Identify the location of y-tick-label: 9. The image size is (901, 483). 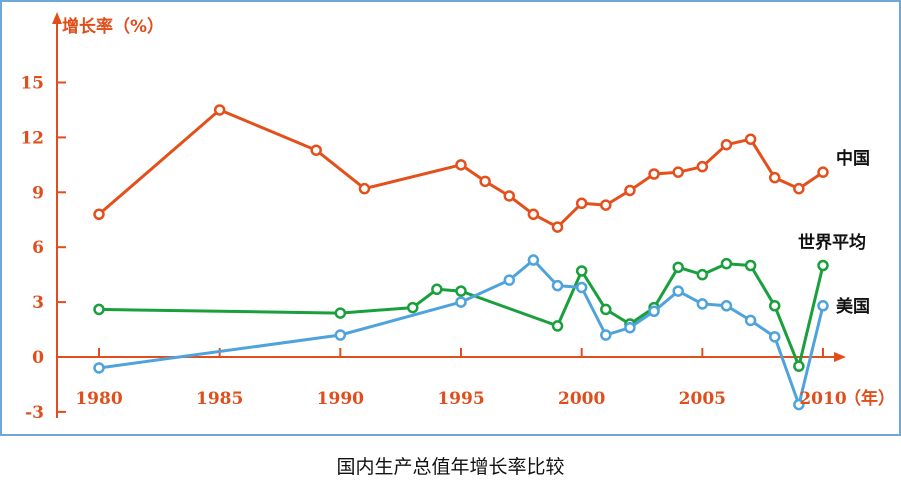
(38, 193).